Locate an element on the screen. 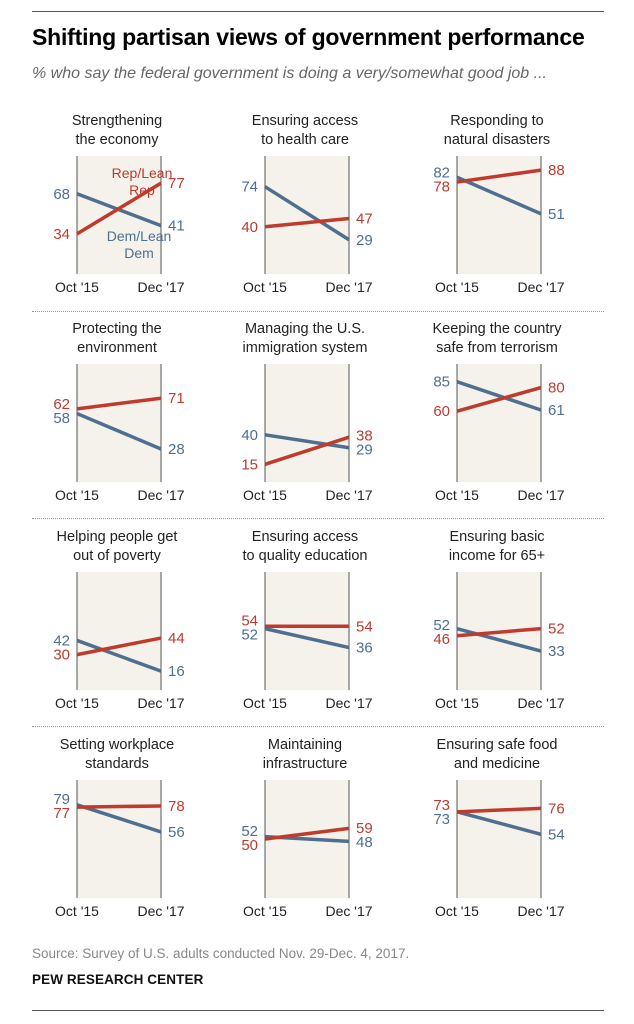 Image resolution: width=634 pixels, height=1024 pixels. panel-title-line: Responding to is located at coordinates (497, 121).